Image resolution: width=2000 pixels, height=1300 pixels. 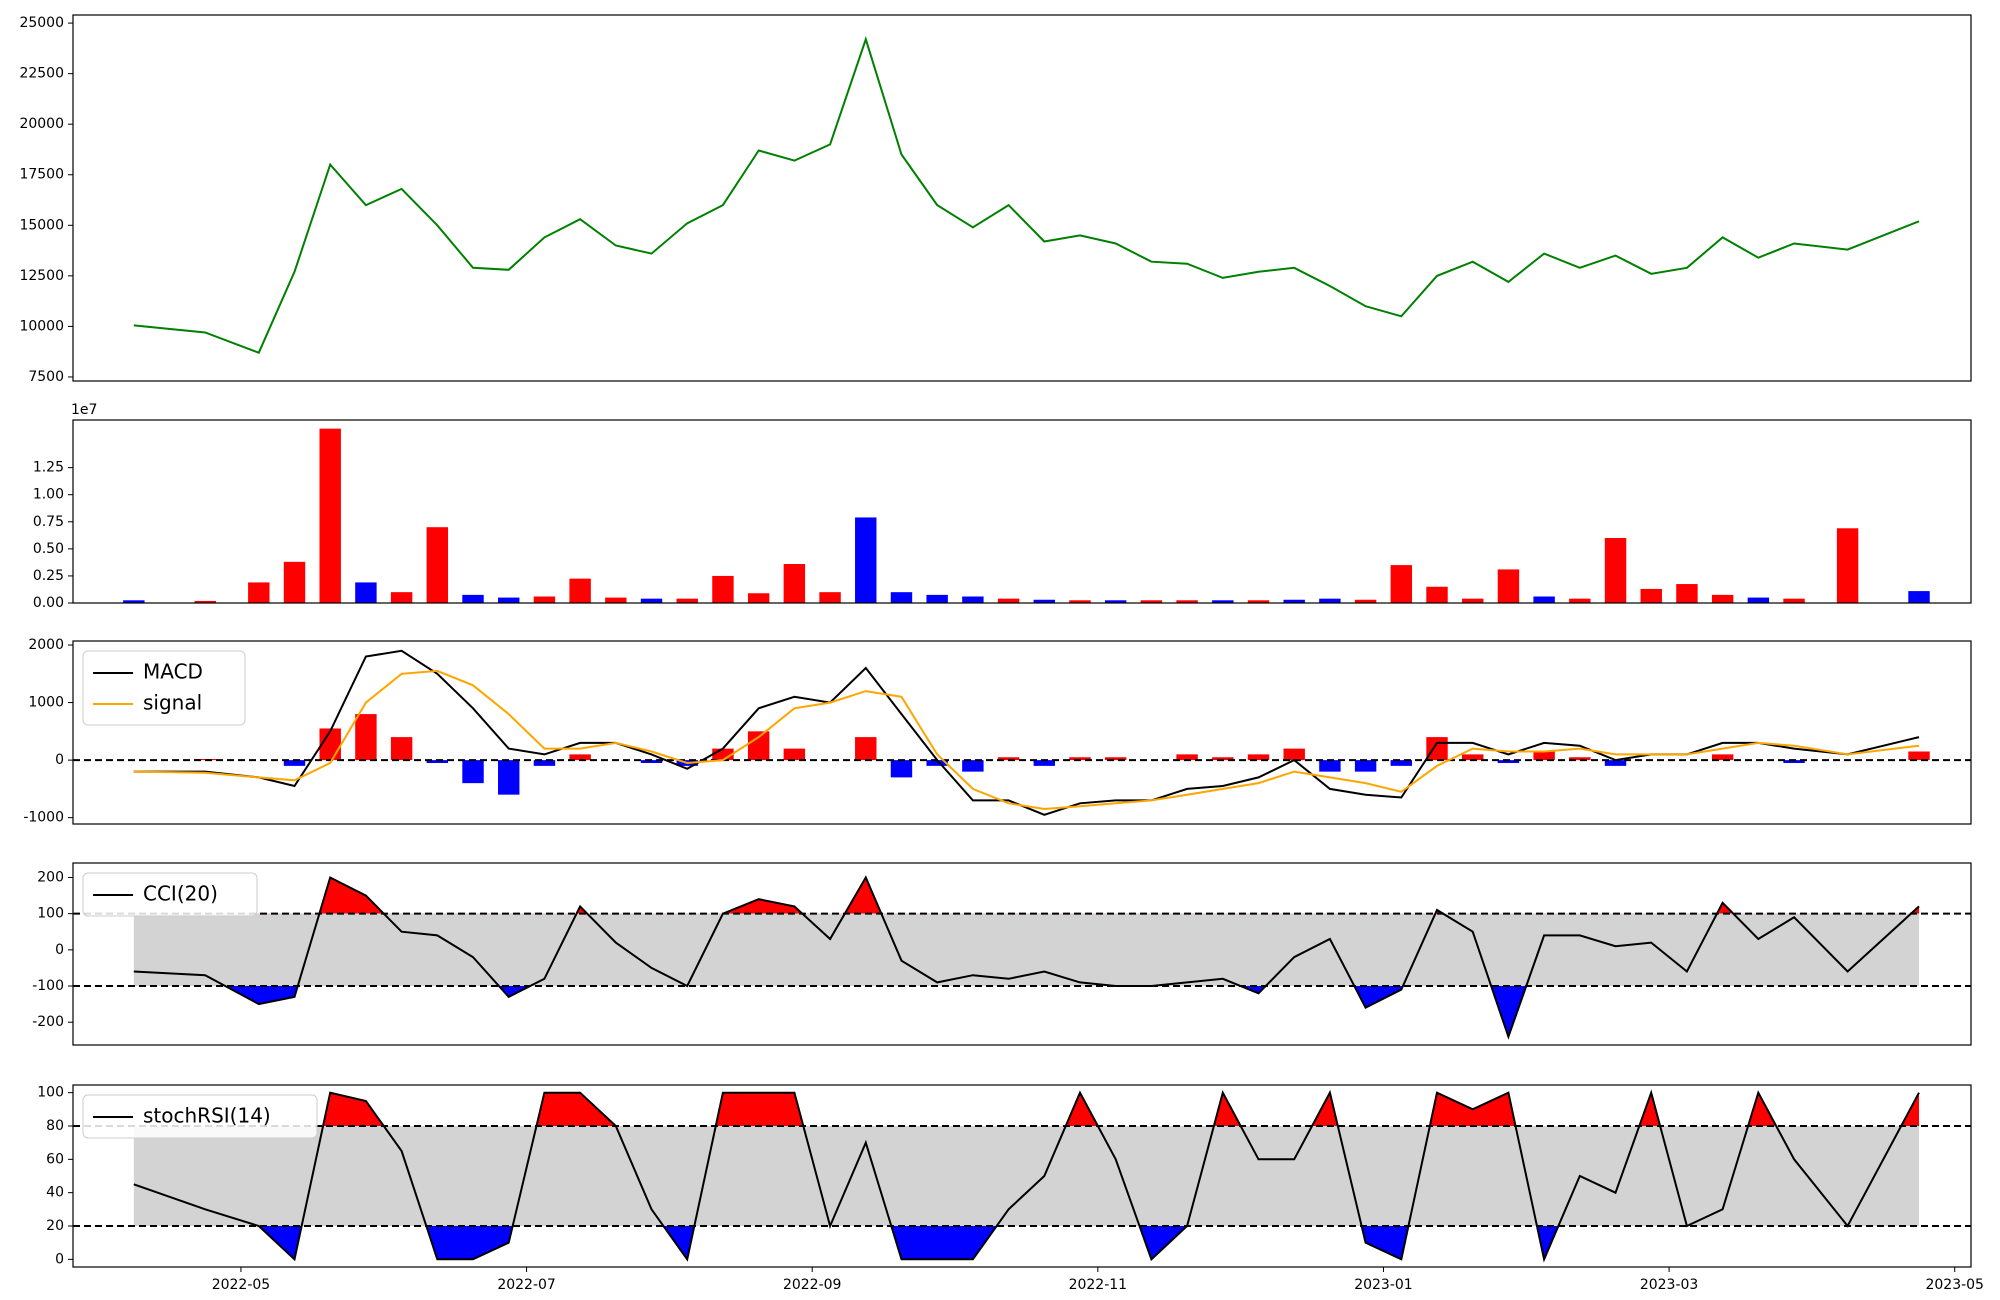 What do you see at coordinates (173, 672) in the screenshot?
I see `legend-label: MACD` at bounding box center [173, 672].